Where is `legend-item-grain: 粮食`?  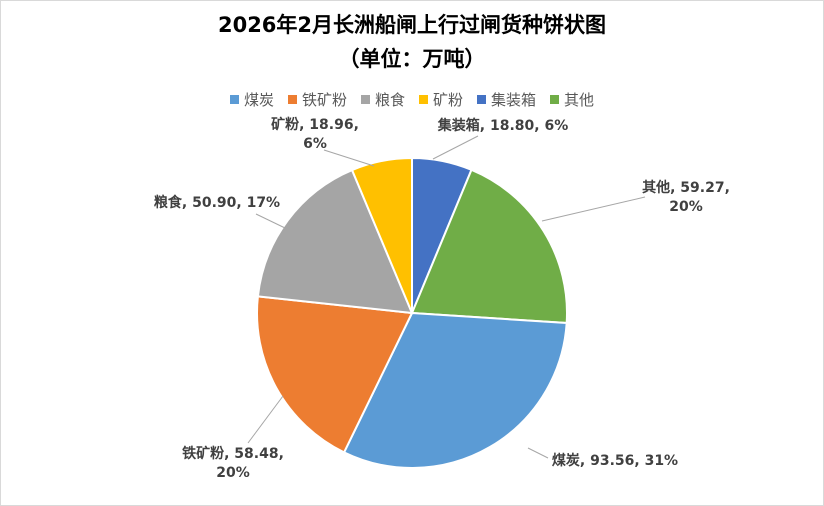 legend-item-grain: 粮食 is located at coordinates (382, 99).